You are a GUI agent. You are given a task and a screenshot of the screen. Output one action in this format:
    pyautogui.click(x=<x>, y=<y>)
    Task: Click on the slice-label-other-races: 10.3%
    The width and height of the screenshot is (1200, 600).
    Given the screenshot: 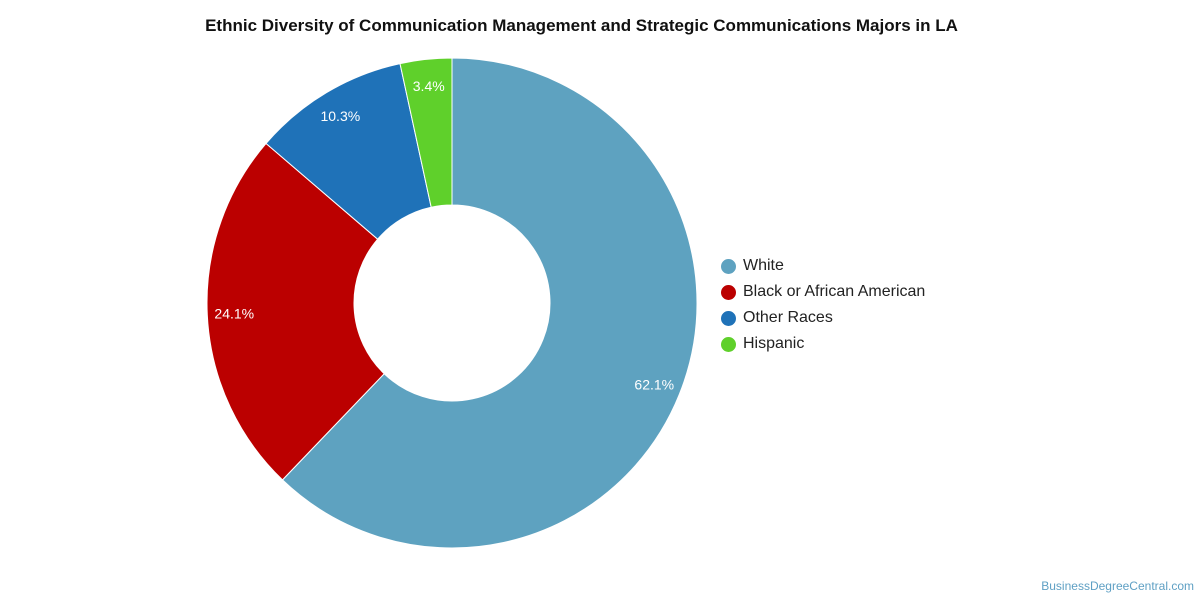 What is the action you would take?
    pyautogui.click(x=340, y=116)
    